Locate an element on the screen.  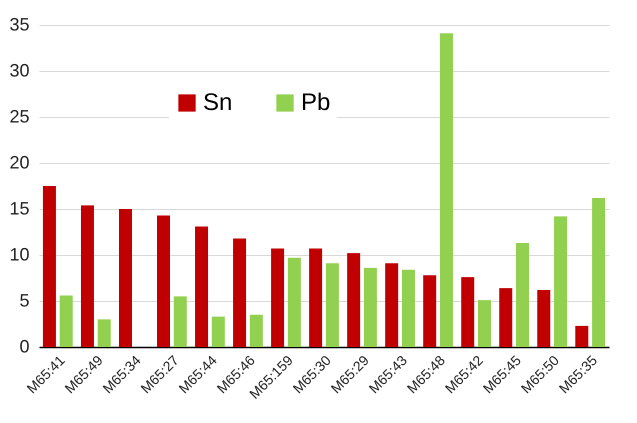
y-tick-label: 5 is located at coordinates (24, 300).